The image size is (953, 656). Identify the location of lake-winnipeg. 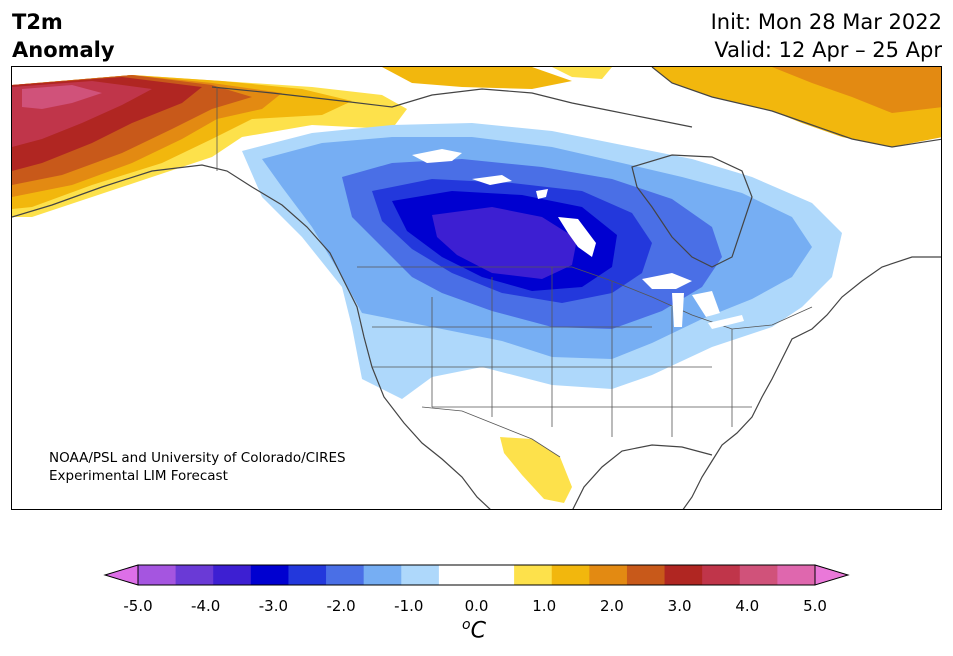
(577, 237).